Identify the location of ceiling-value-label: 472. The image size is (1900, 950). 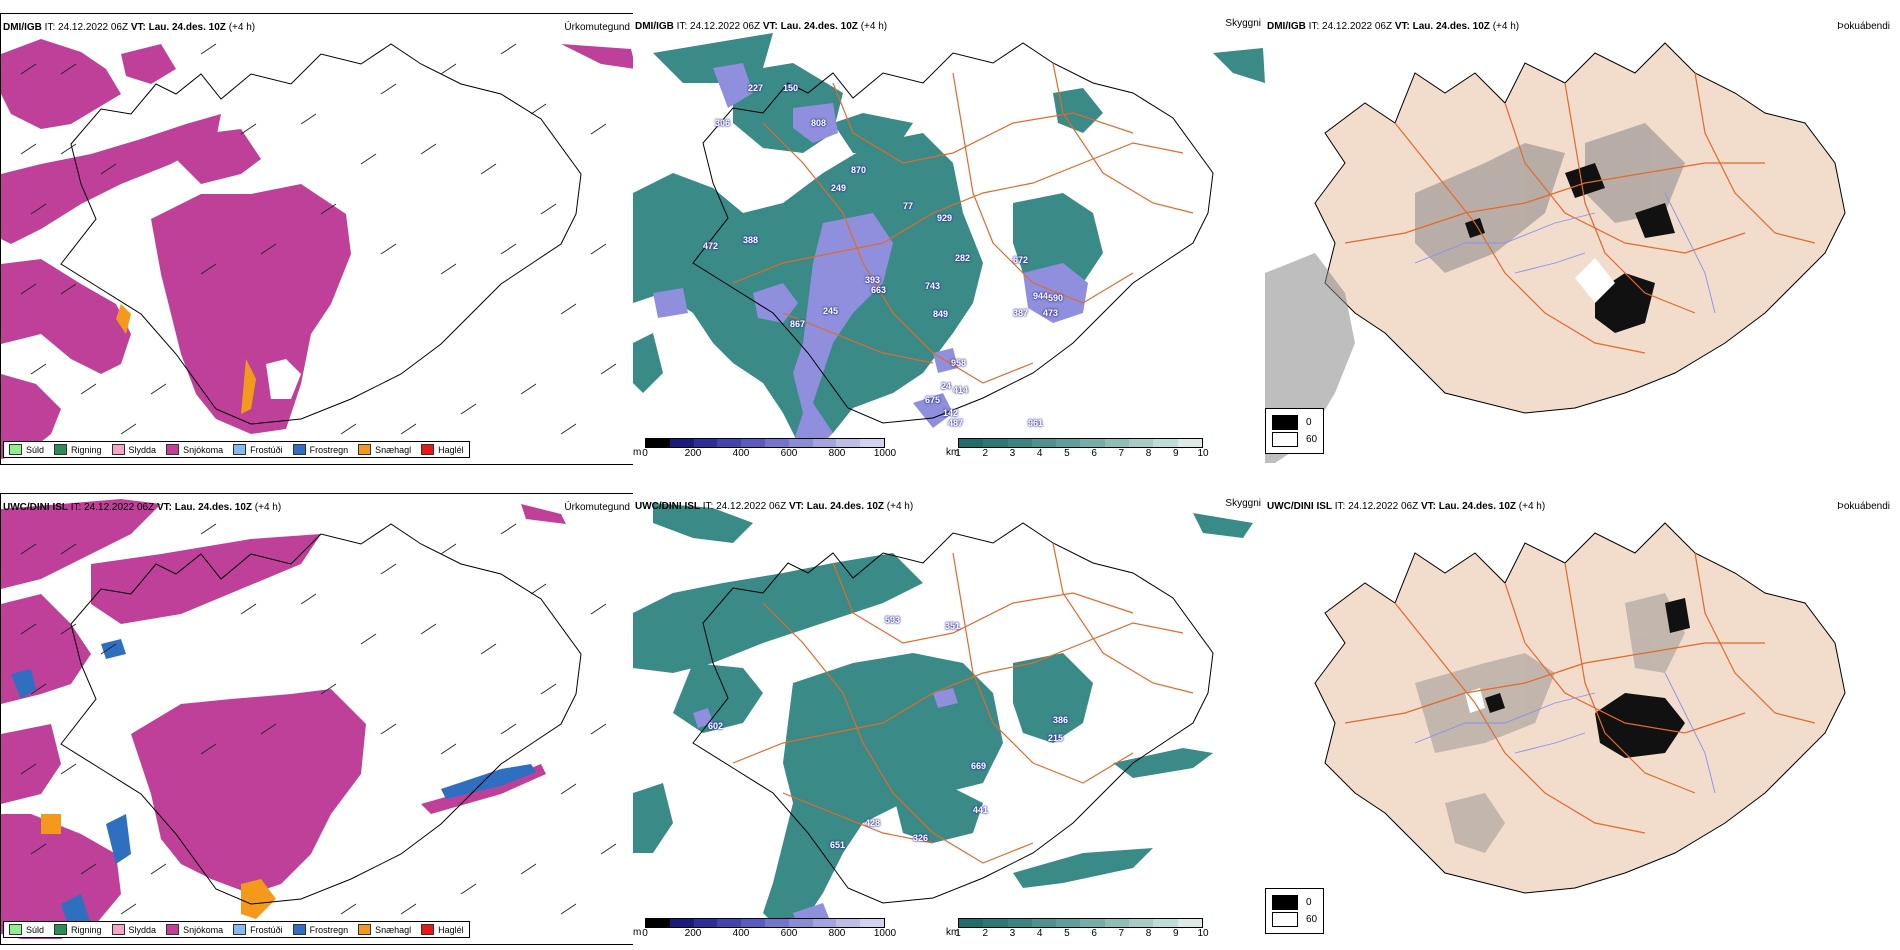
(711, 246).